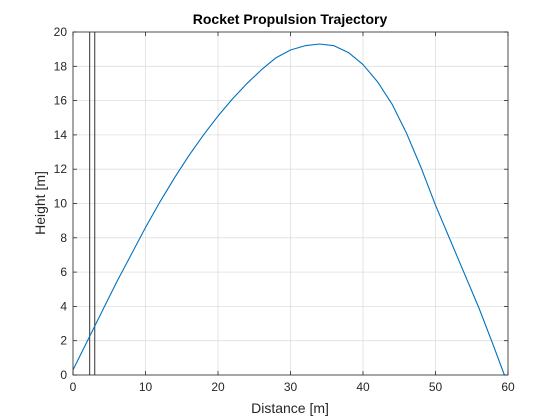 The image size is (560, 420). Describe the element at coordinates (40, 203) in the screenshot. I see `y-axis-label: Height [m]` at that location.